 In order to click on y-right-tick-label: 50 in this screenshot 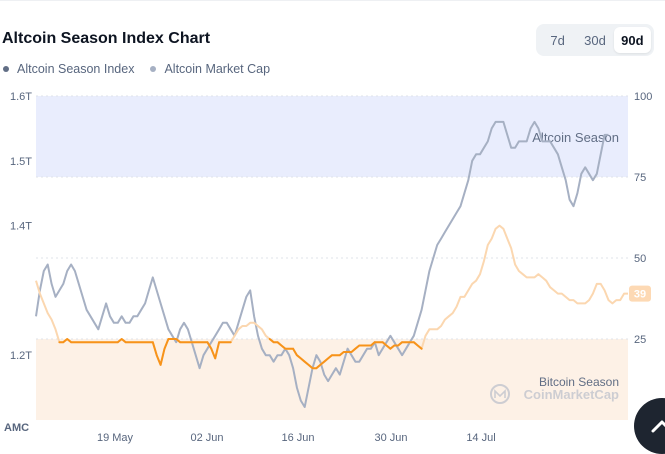, I will do `click(640, 259)`.